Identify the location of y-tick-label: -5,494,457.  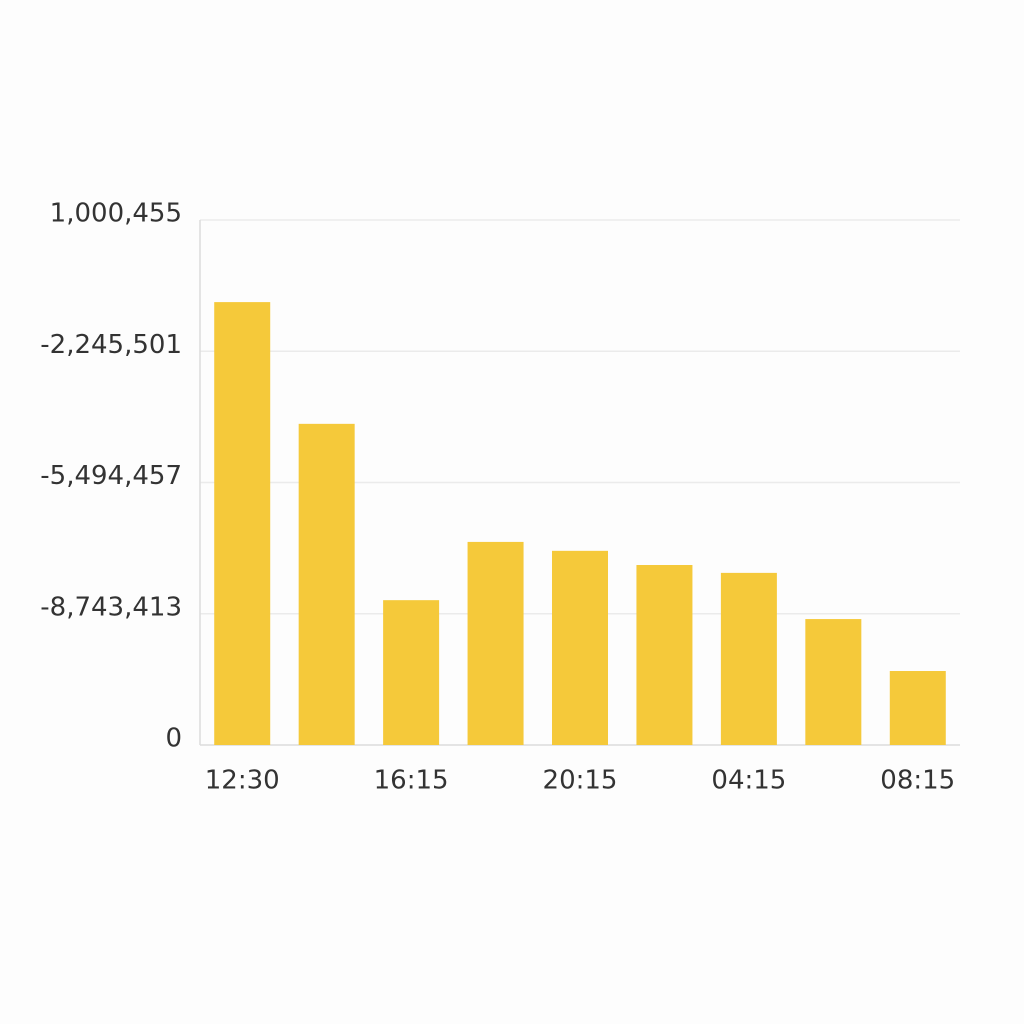
(111, 476).